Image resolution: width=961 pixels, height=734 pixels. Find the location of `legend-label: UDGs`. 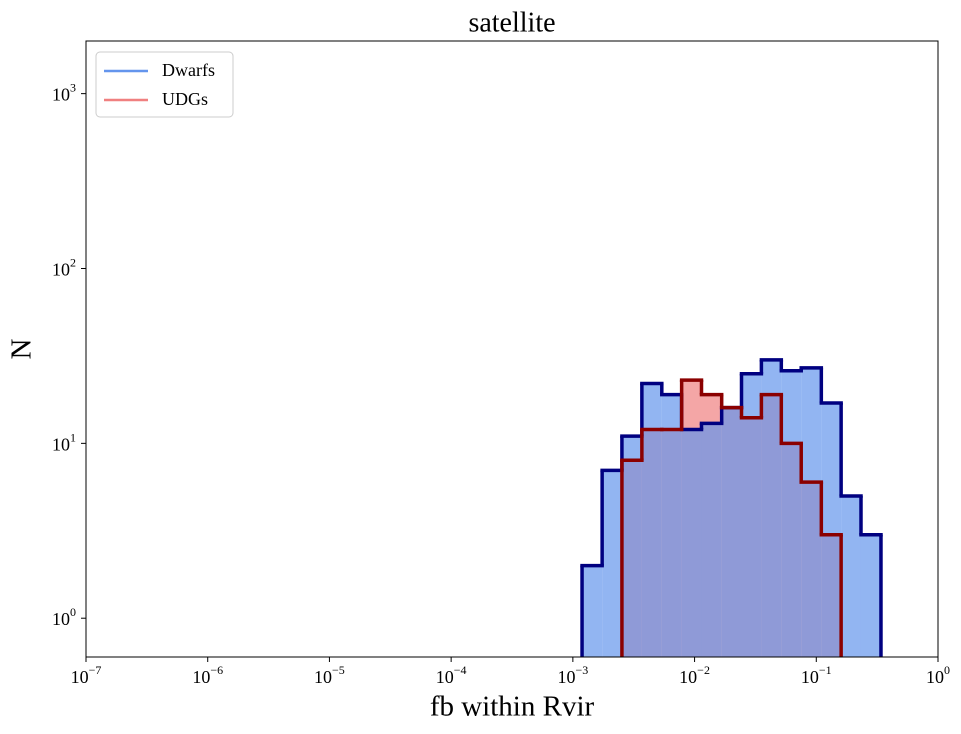

legend-label: UDGs is located at coordinates (185, 99).